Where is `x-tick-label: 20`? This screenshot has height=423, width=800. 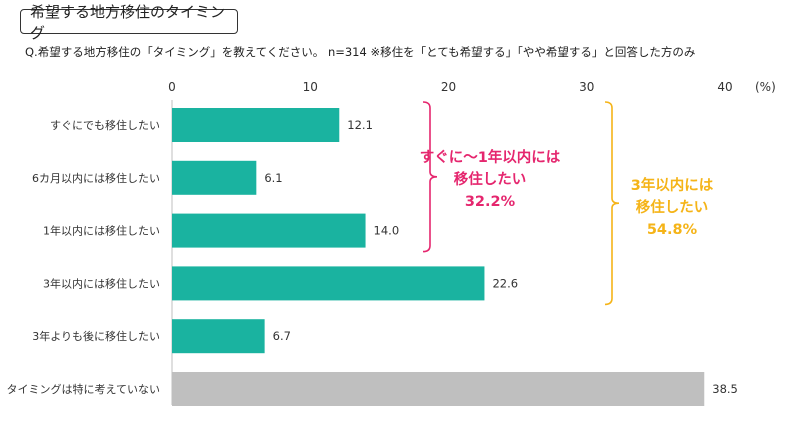
x-tick-label: 20 is located at coordinates (448, 87).